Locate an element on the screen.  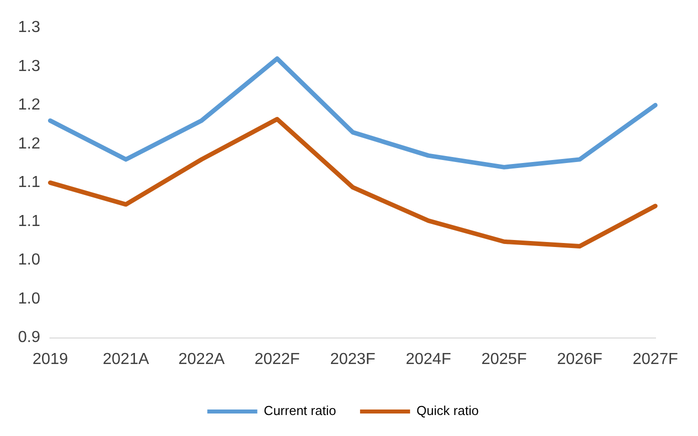
legend-label: Quick ratio is located at coordinates (447, 410).